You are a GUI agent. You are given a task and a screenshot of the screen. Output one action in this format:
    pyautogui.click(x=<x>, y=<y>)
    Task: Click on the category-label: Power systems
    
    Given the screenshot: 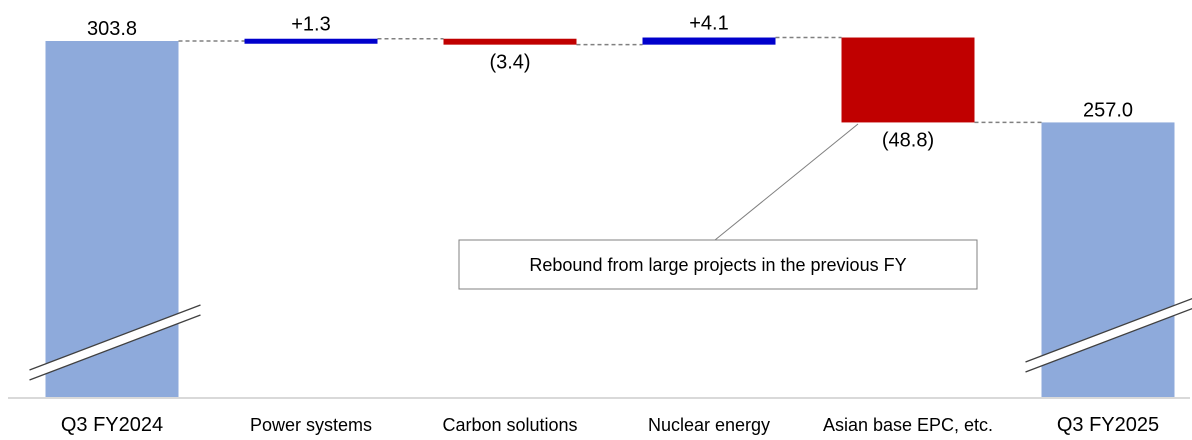 What is the action you would take?
    pyautogui.click(x=311, y=425)
    